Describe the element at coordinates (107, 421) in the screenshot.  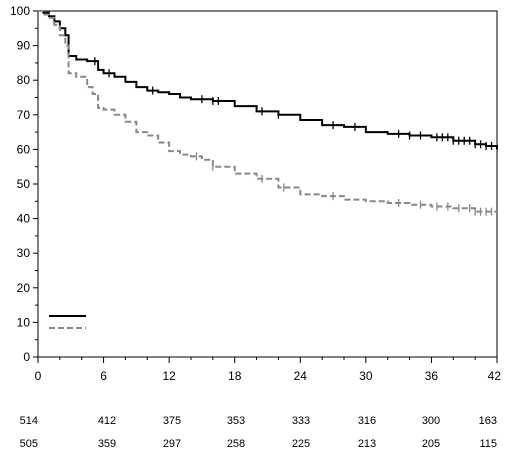
I see `risk-count: 412` at that location.